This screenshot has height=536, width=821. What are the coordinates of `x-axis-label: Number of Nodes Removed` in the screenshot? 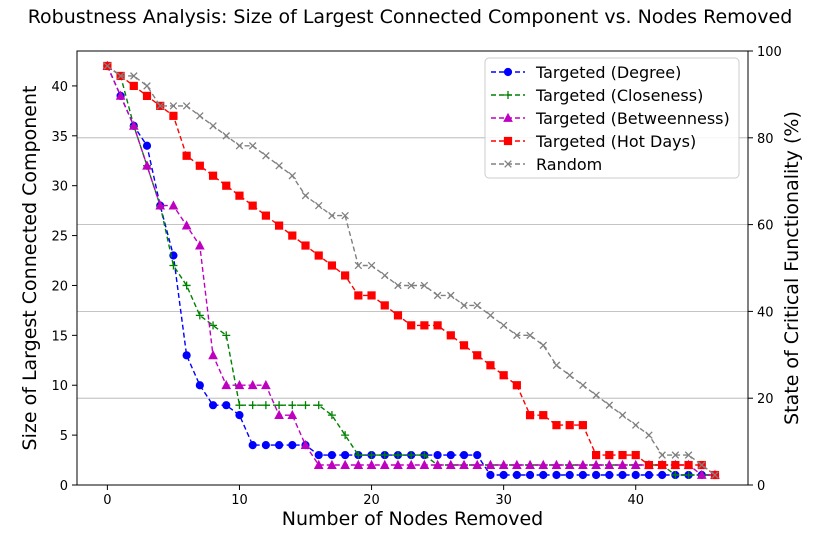 It's located at (412, 519).